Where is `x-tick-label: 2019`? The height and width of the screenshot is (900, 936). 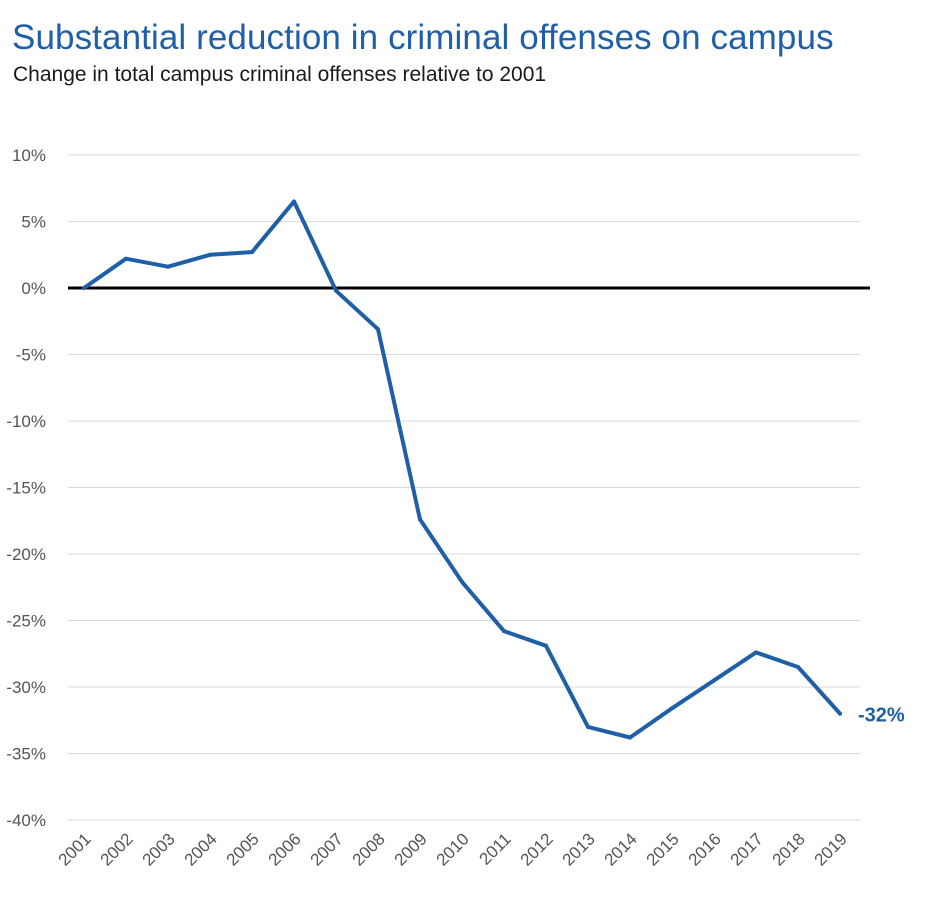 x-tick-label: 2019 is located at coordinates (831, 849).